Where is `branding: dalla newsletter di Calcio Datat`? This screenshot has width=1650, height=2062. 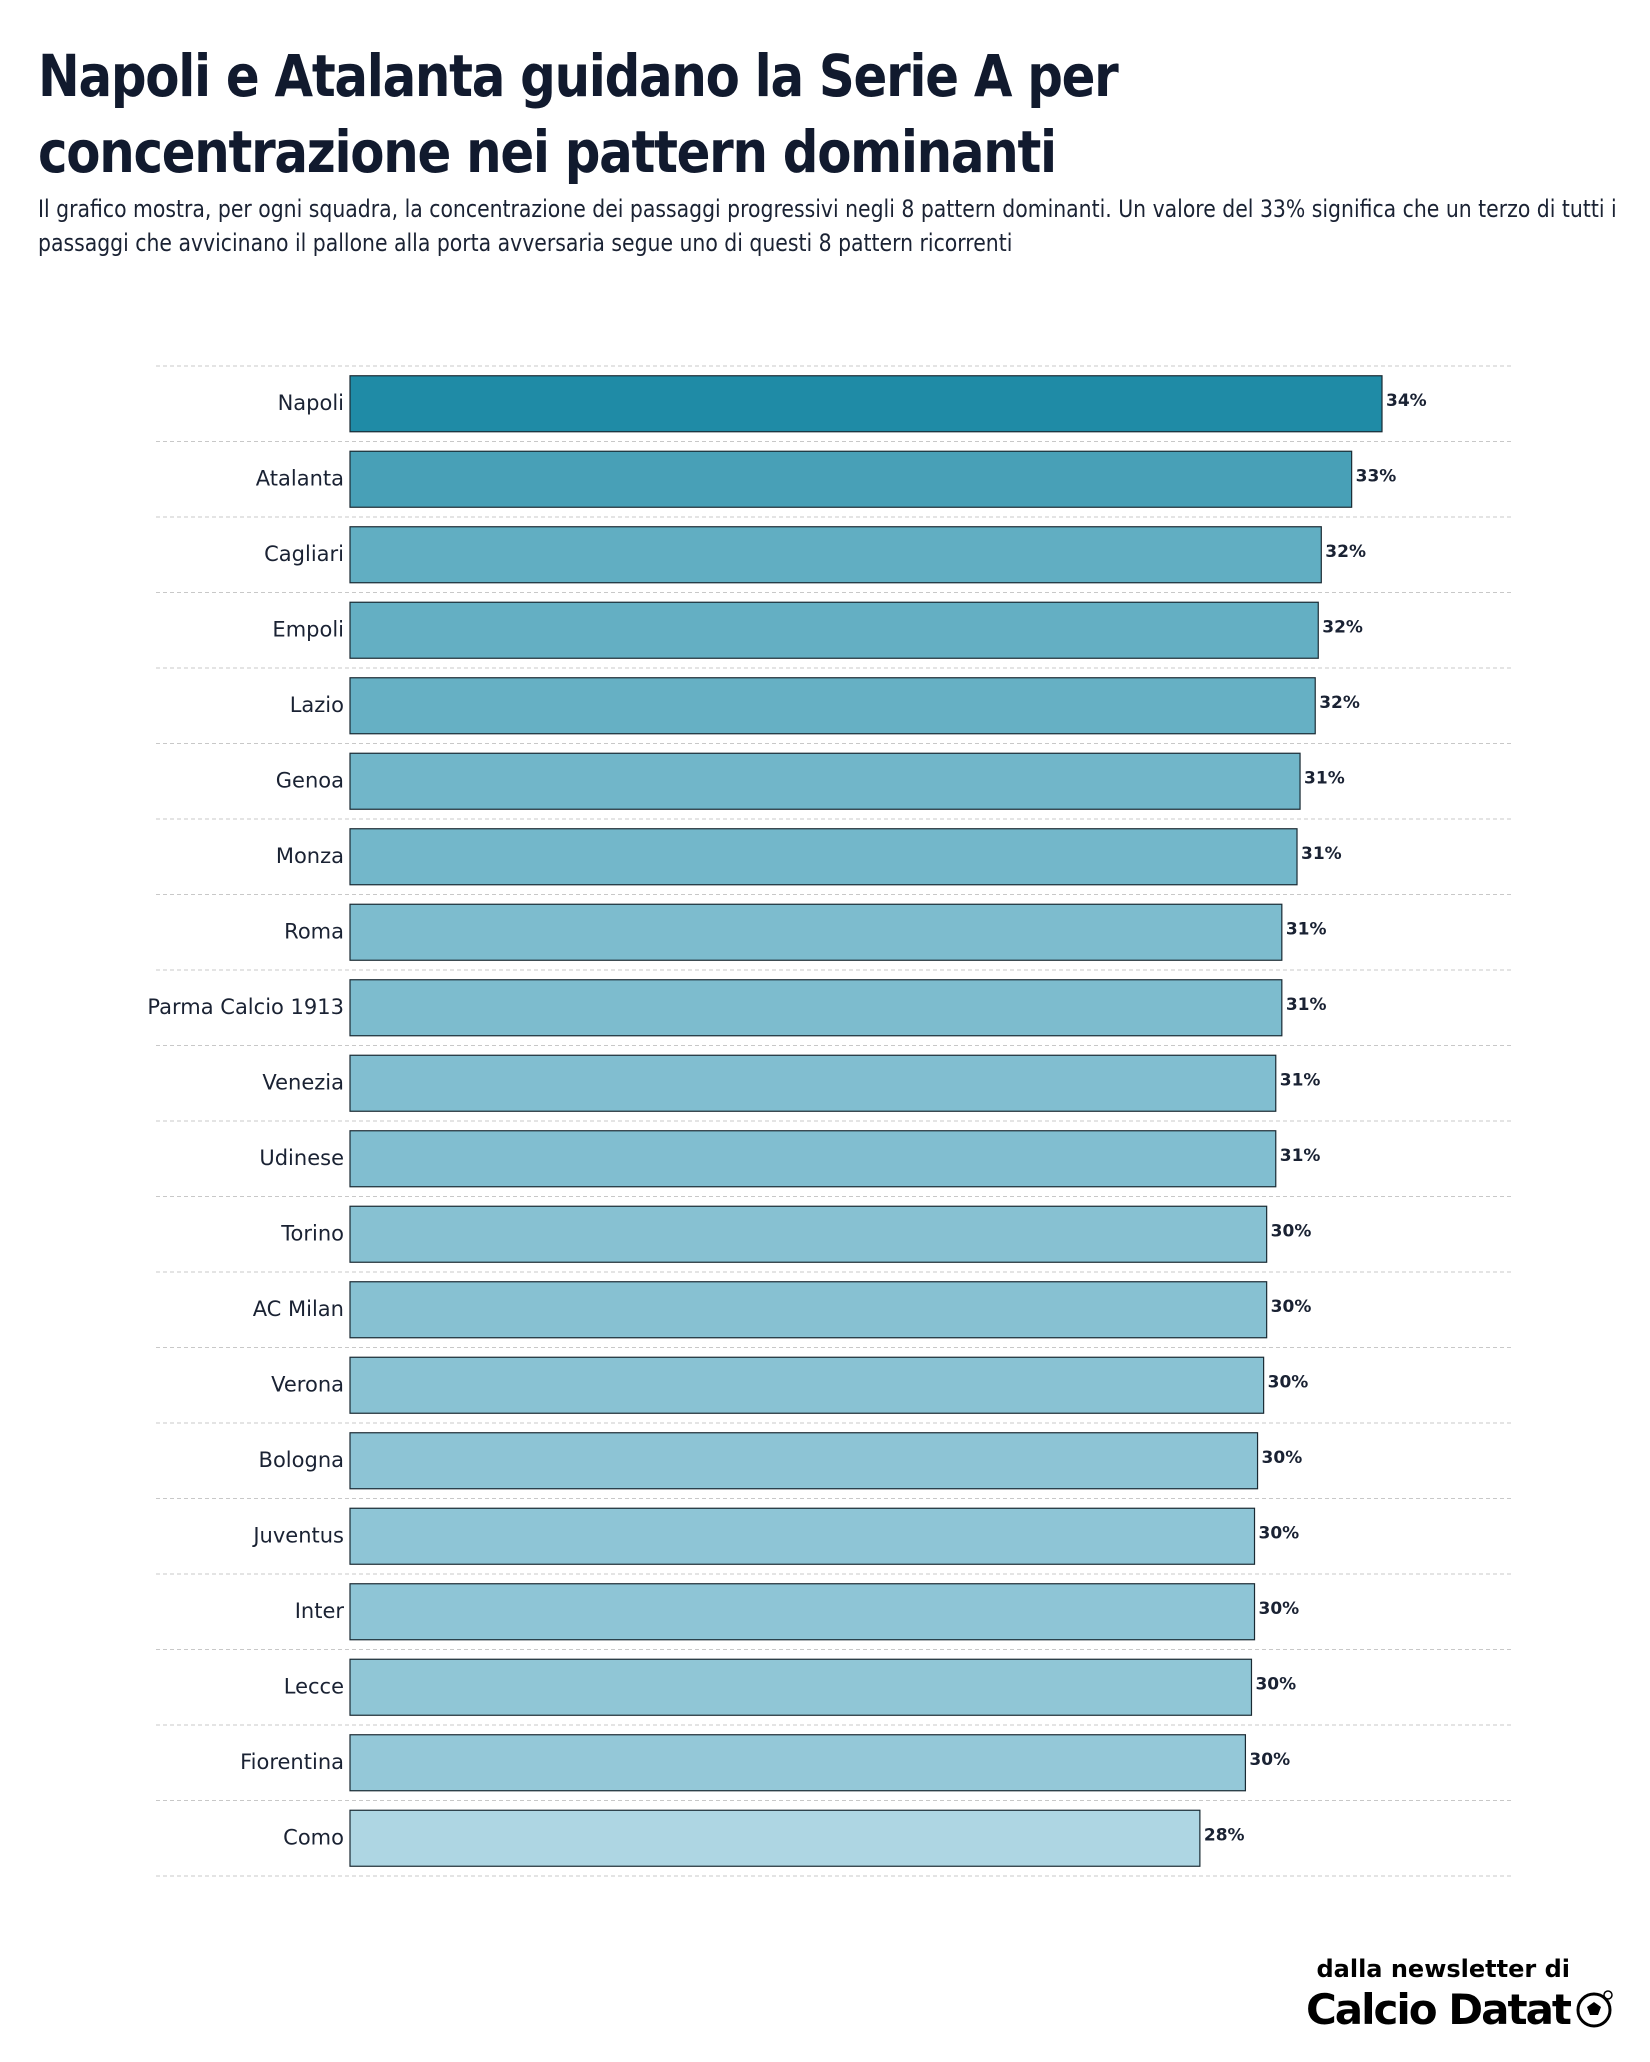
branding: dalla newsletter di Calcio Datat is located at coordinates (1460, 1994).